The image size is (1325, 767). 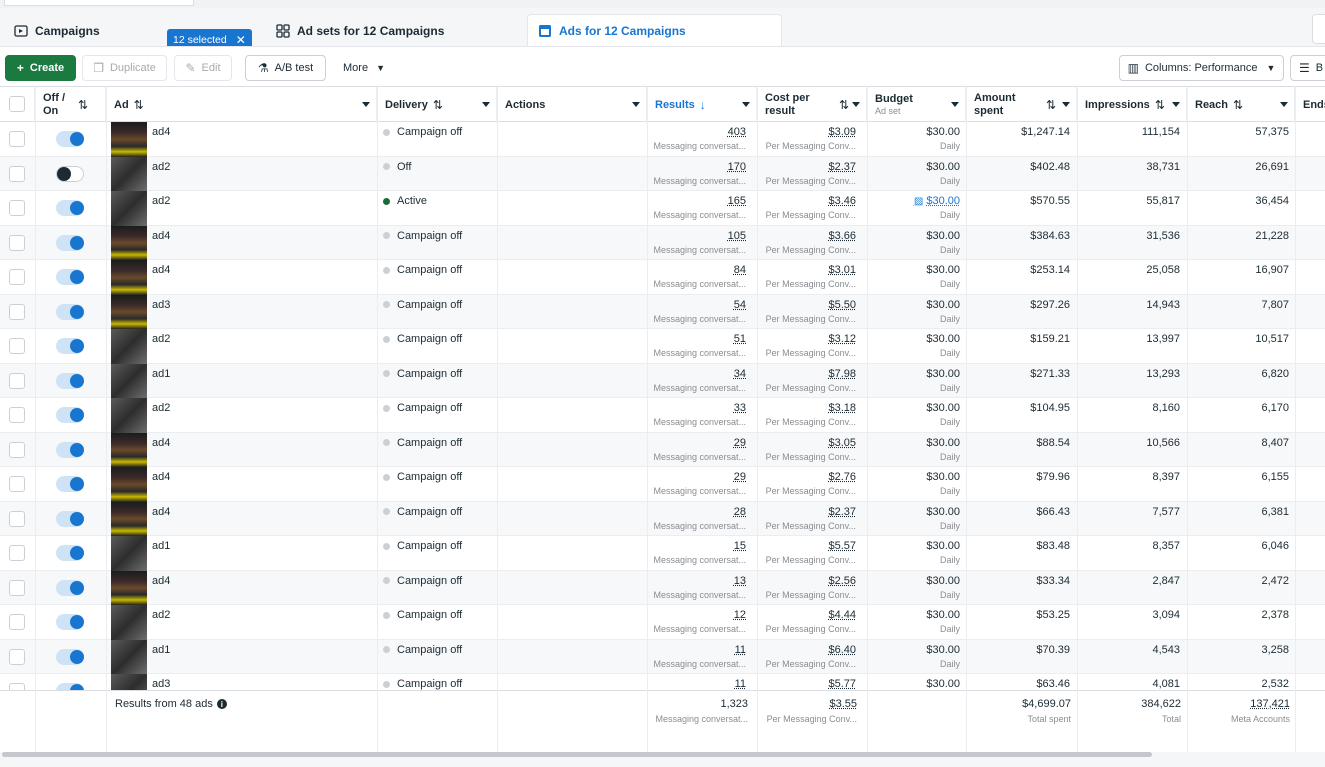 What do you see at coordinates (17, 105) in the screenshot?
I see `header-select-all` at bounding box center [17, 105].